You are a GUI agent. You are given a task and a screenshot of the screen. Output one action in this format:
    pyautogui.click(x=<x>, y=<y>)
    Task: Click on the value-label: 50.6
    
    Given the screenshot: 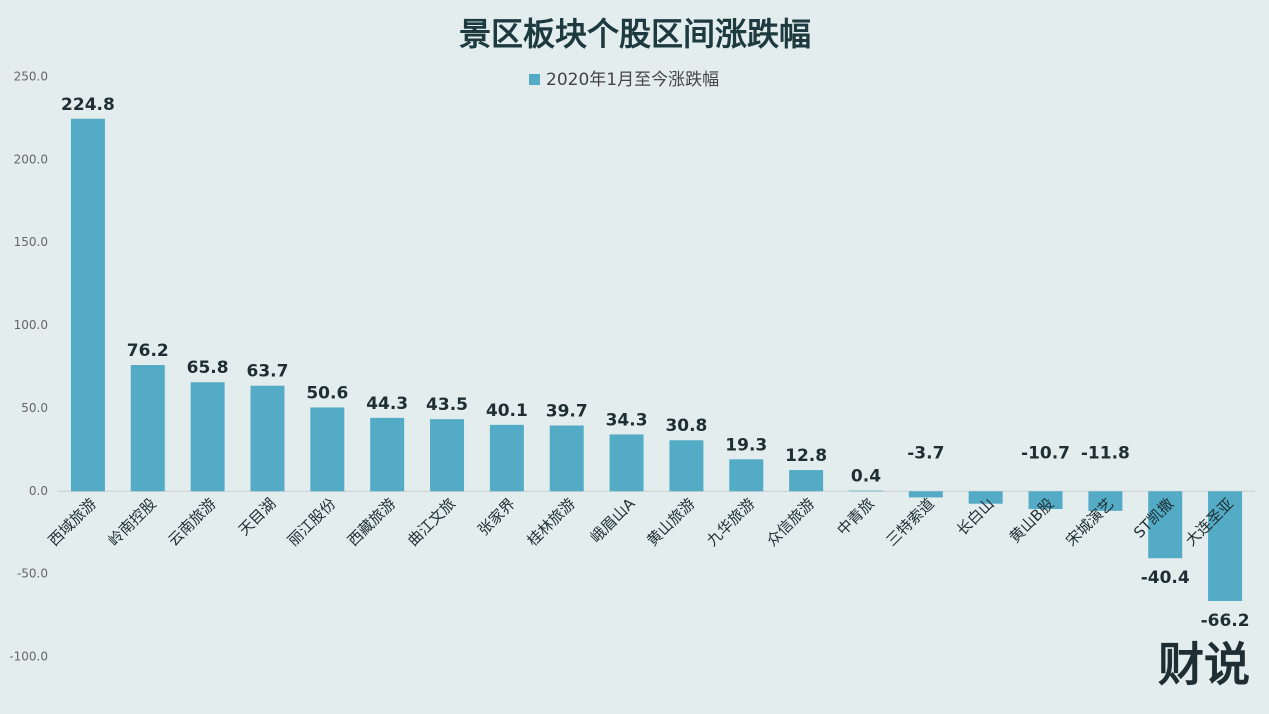 What is the action you would take?
    pyautogui.click(x=327, y=393)
    